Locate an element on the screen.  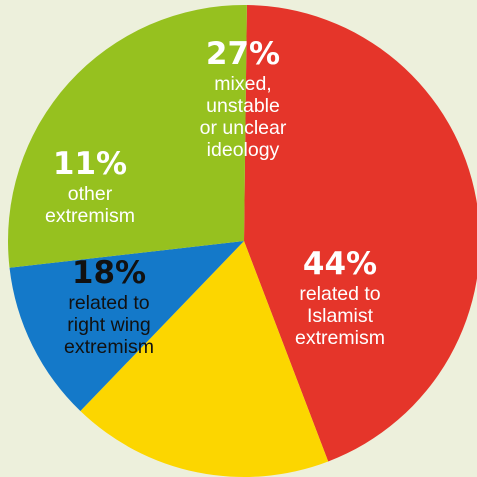
description-label: related to Islamist extremism is located at coordinates (340, 316).